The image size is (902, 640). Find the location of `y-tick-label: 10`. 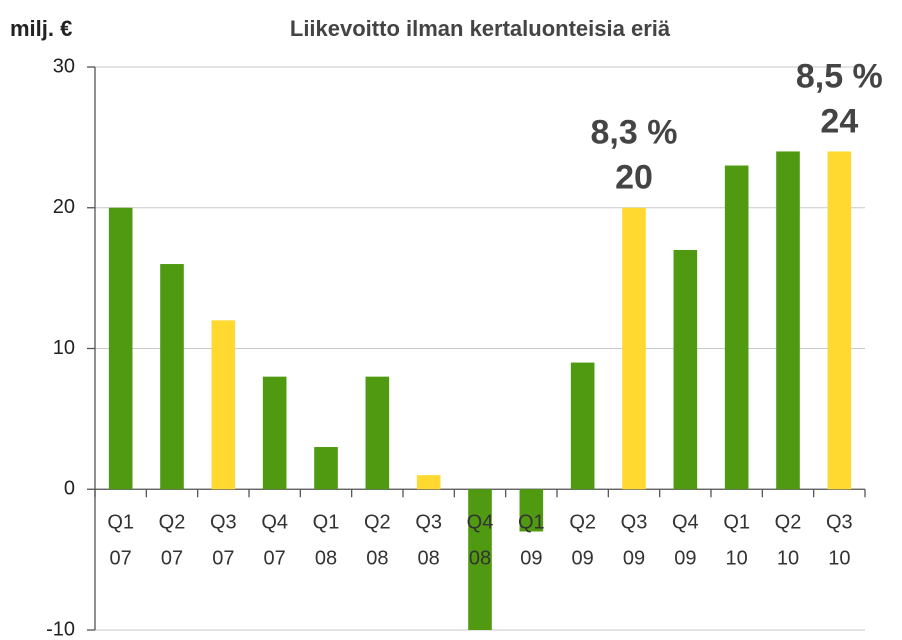

y-tick-label: 10 is located at coordinates (64, 348).